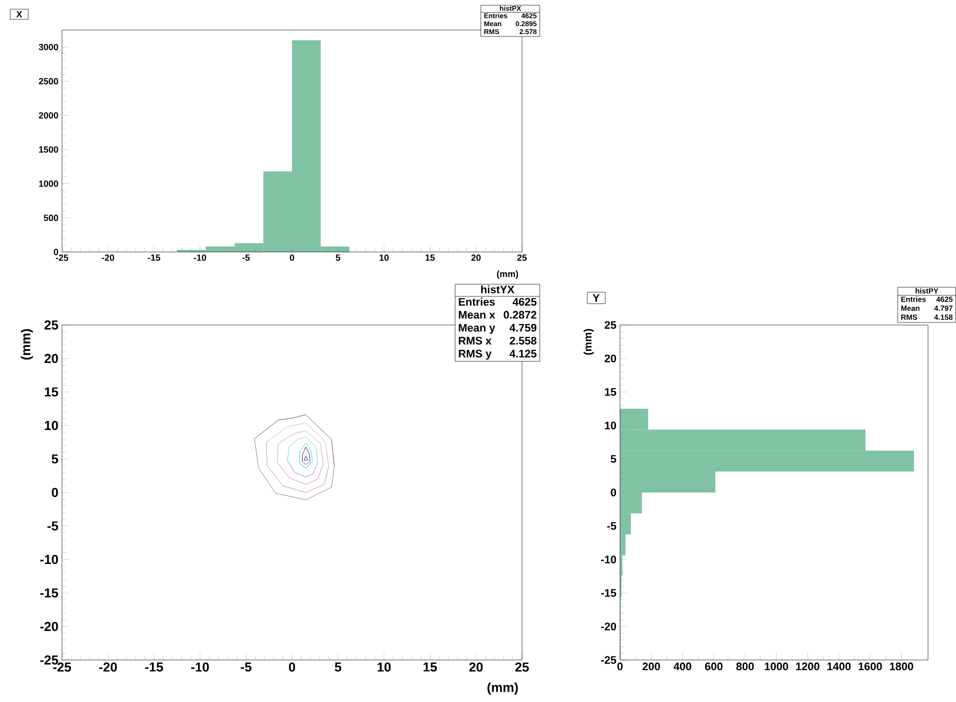  Describe the element at coordinates (839, 666) in the screenshot. I see `x-tick-label: 1400` at that location.